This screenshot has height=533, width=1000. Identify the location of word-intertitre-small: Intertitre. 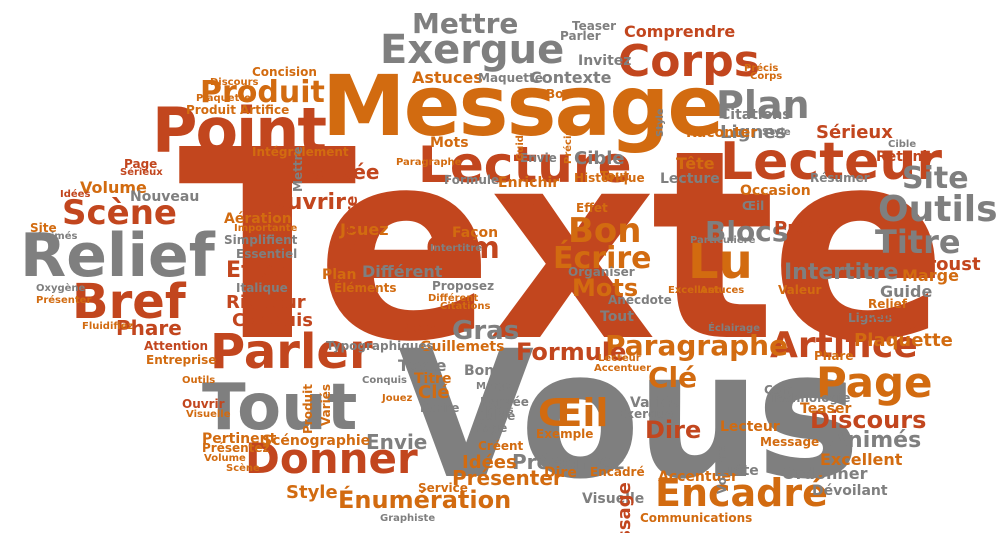
(456, 248).